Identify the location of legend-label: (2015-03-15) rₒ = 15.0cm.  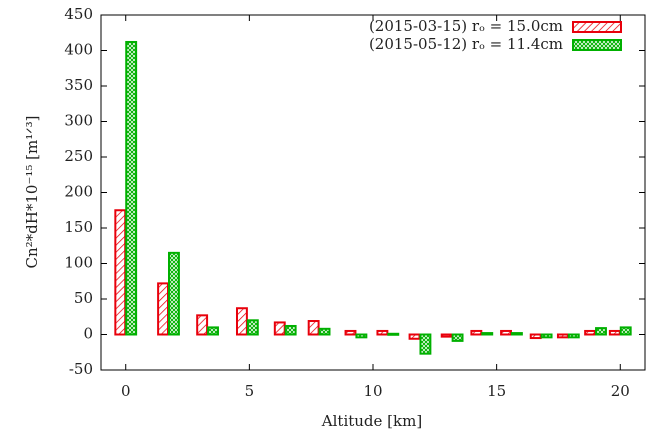
(466, 26).